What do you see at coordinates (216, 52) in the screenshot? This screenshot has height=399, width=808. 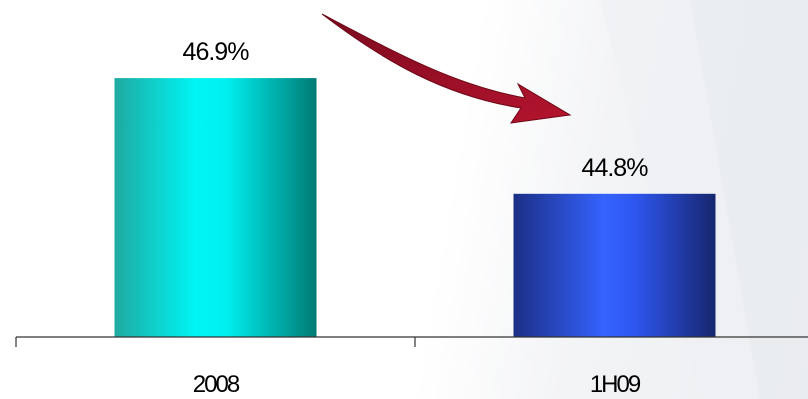 I see `bar-value-label: 46.9%` at bounding box center [216, 52].